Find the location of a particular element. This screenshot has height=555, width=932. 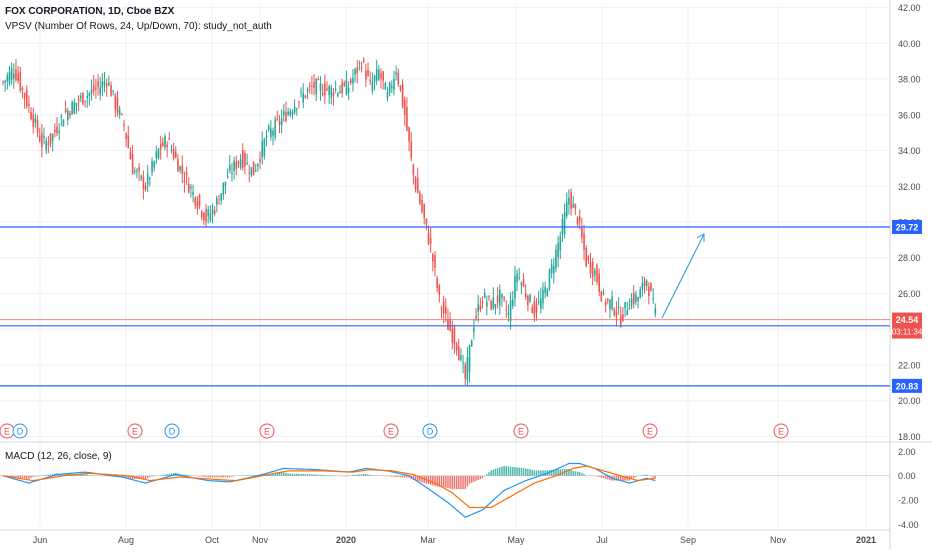

time-tick-label: 2020 is located at coordinates (346, 540).